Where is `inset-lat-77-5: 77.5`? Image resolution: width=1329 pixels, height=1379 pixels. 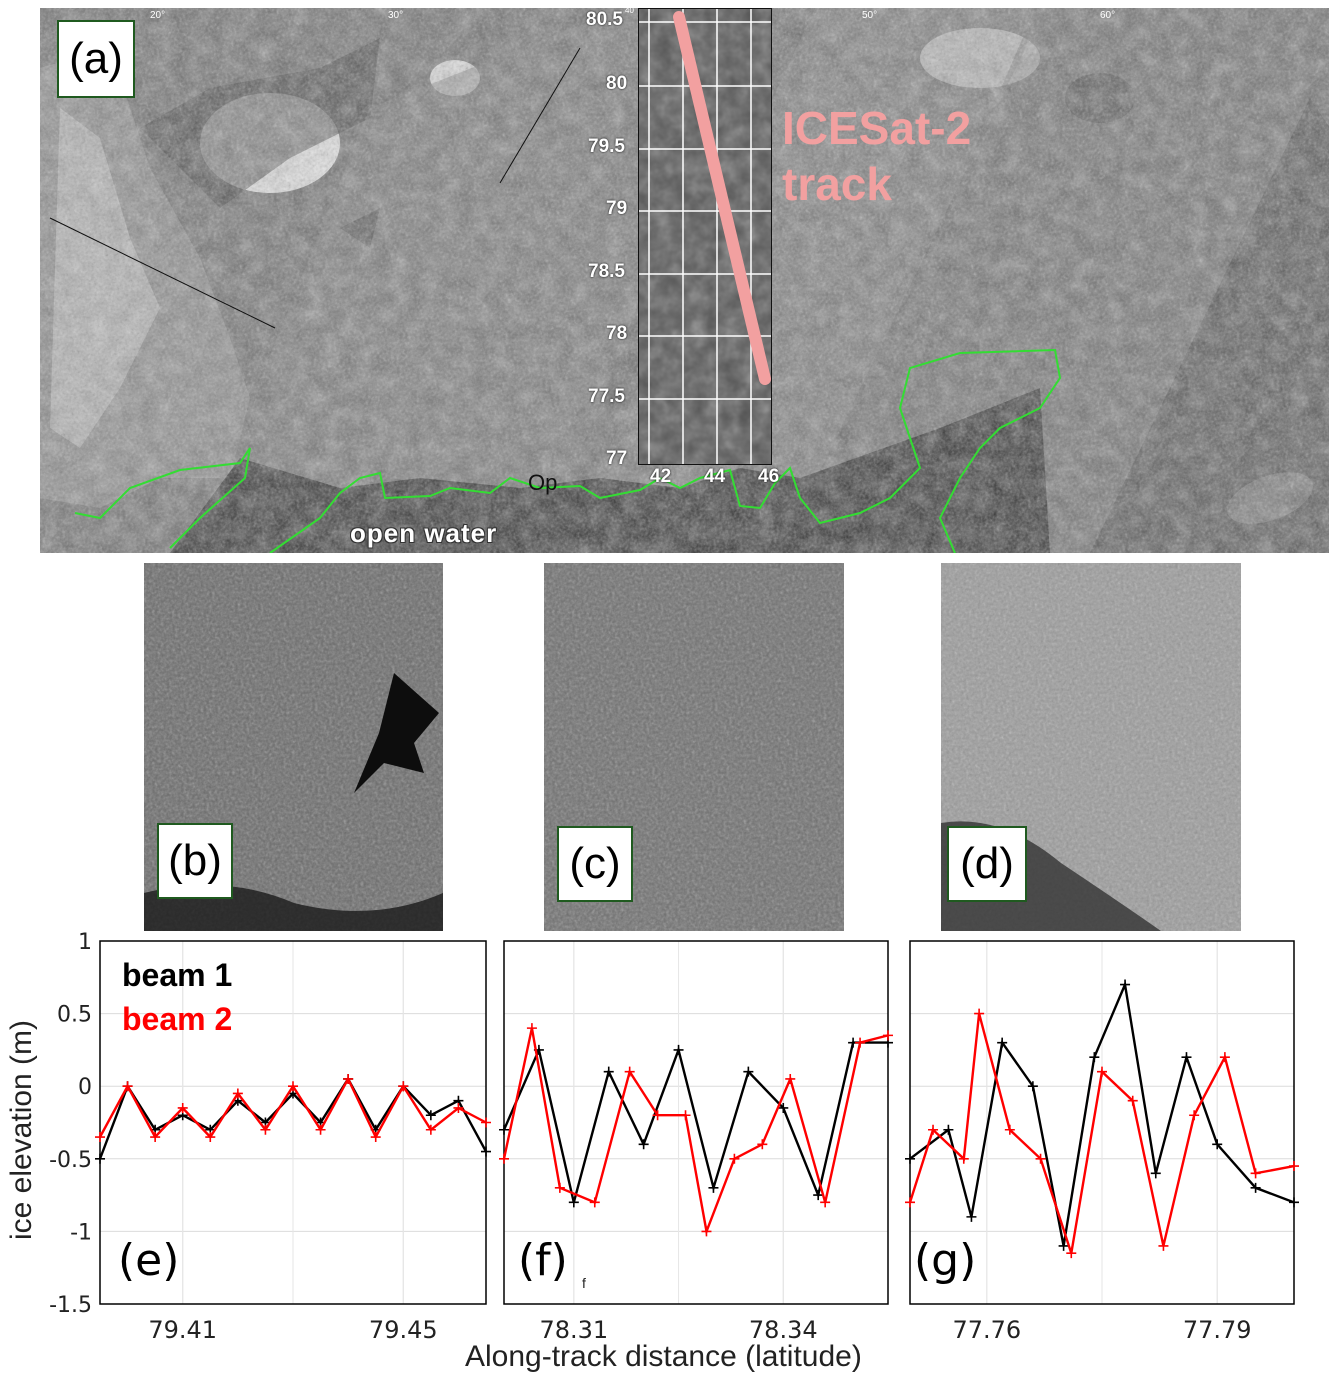
inset-lat-77-5: 77.5 is located at coordinates (606, 396).